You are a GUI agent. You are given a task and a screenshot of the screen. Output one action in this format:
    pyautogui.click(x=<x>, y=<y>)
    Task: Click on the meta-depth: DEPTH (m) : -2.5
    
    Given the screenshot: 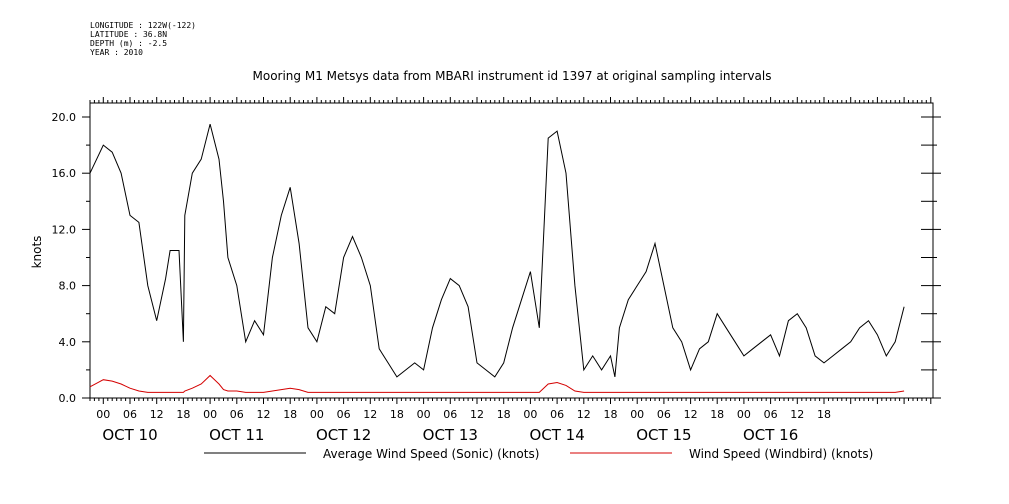 What is the action you would take?
    pyautogui.click(x=129, y=43)
    